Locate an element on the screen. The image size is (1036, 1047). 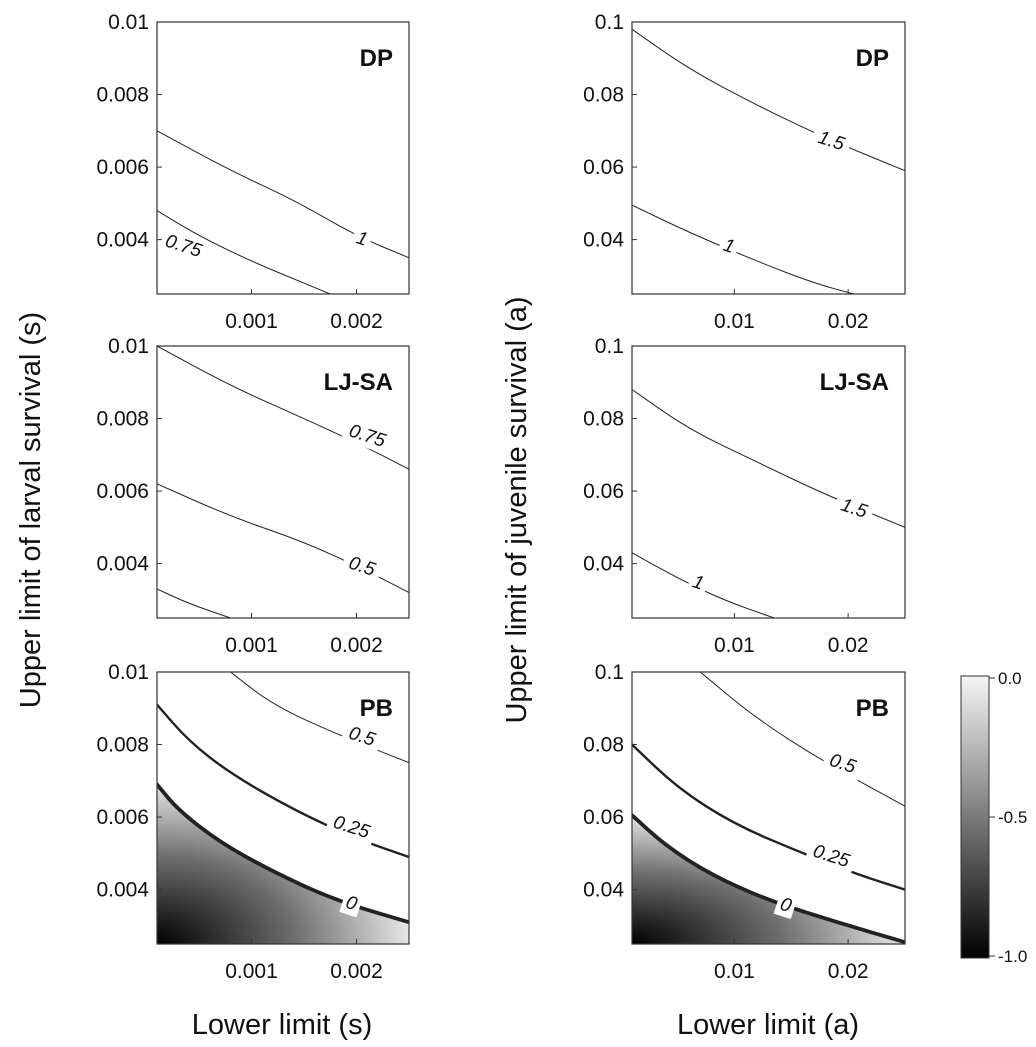
colorbar-tick-label: 0.0 is located at coordinates (1010, 678).